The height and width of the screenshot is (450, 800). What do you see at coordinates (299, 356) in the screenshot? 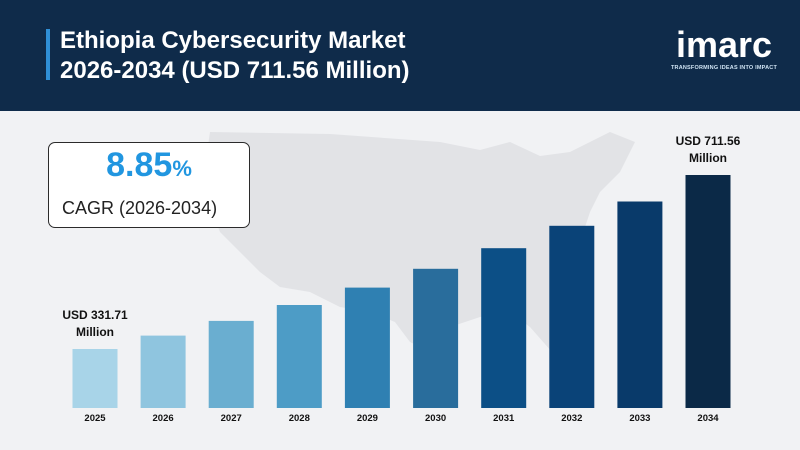
I see `bar-2028` at bounding box center [299, 356].